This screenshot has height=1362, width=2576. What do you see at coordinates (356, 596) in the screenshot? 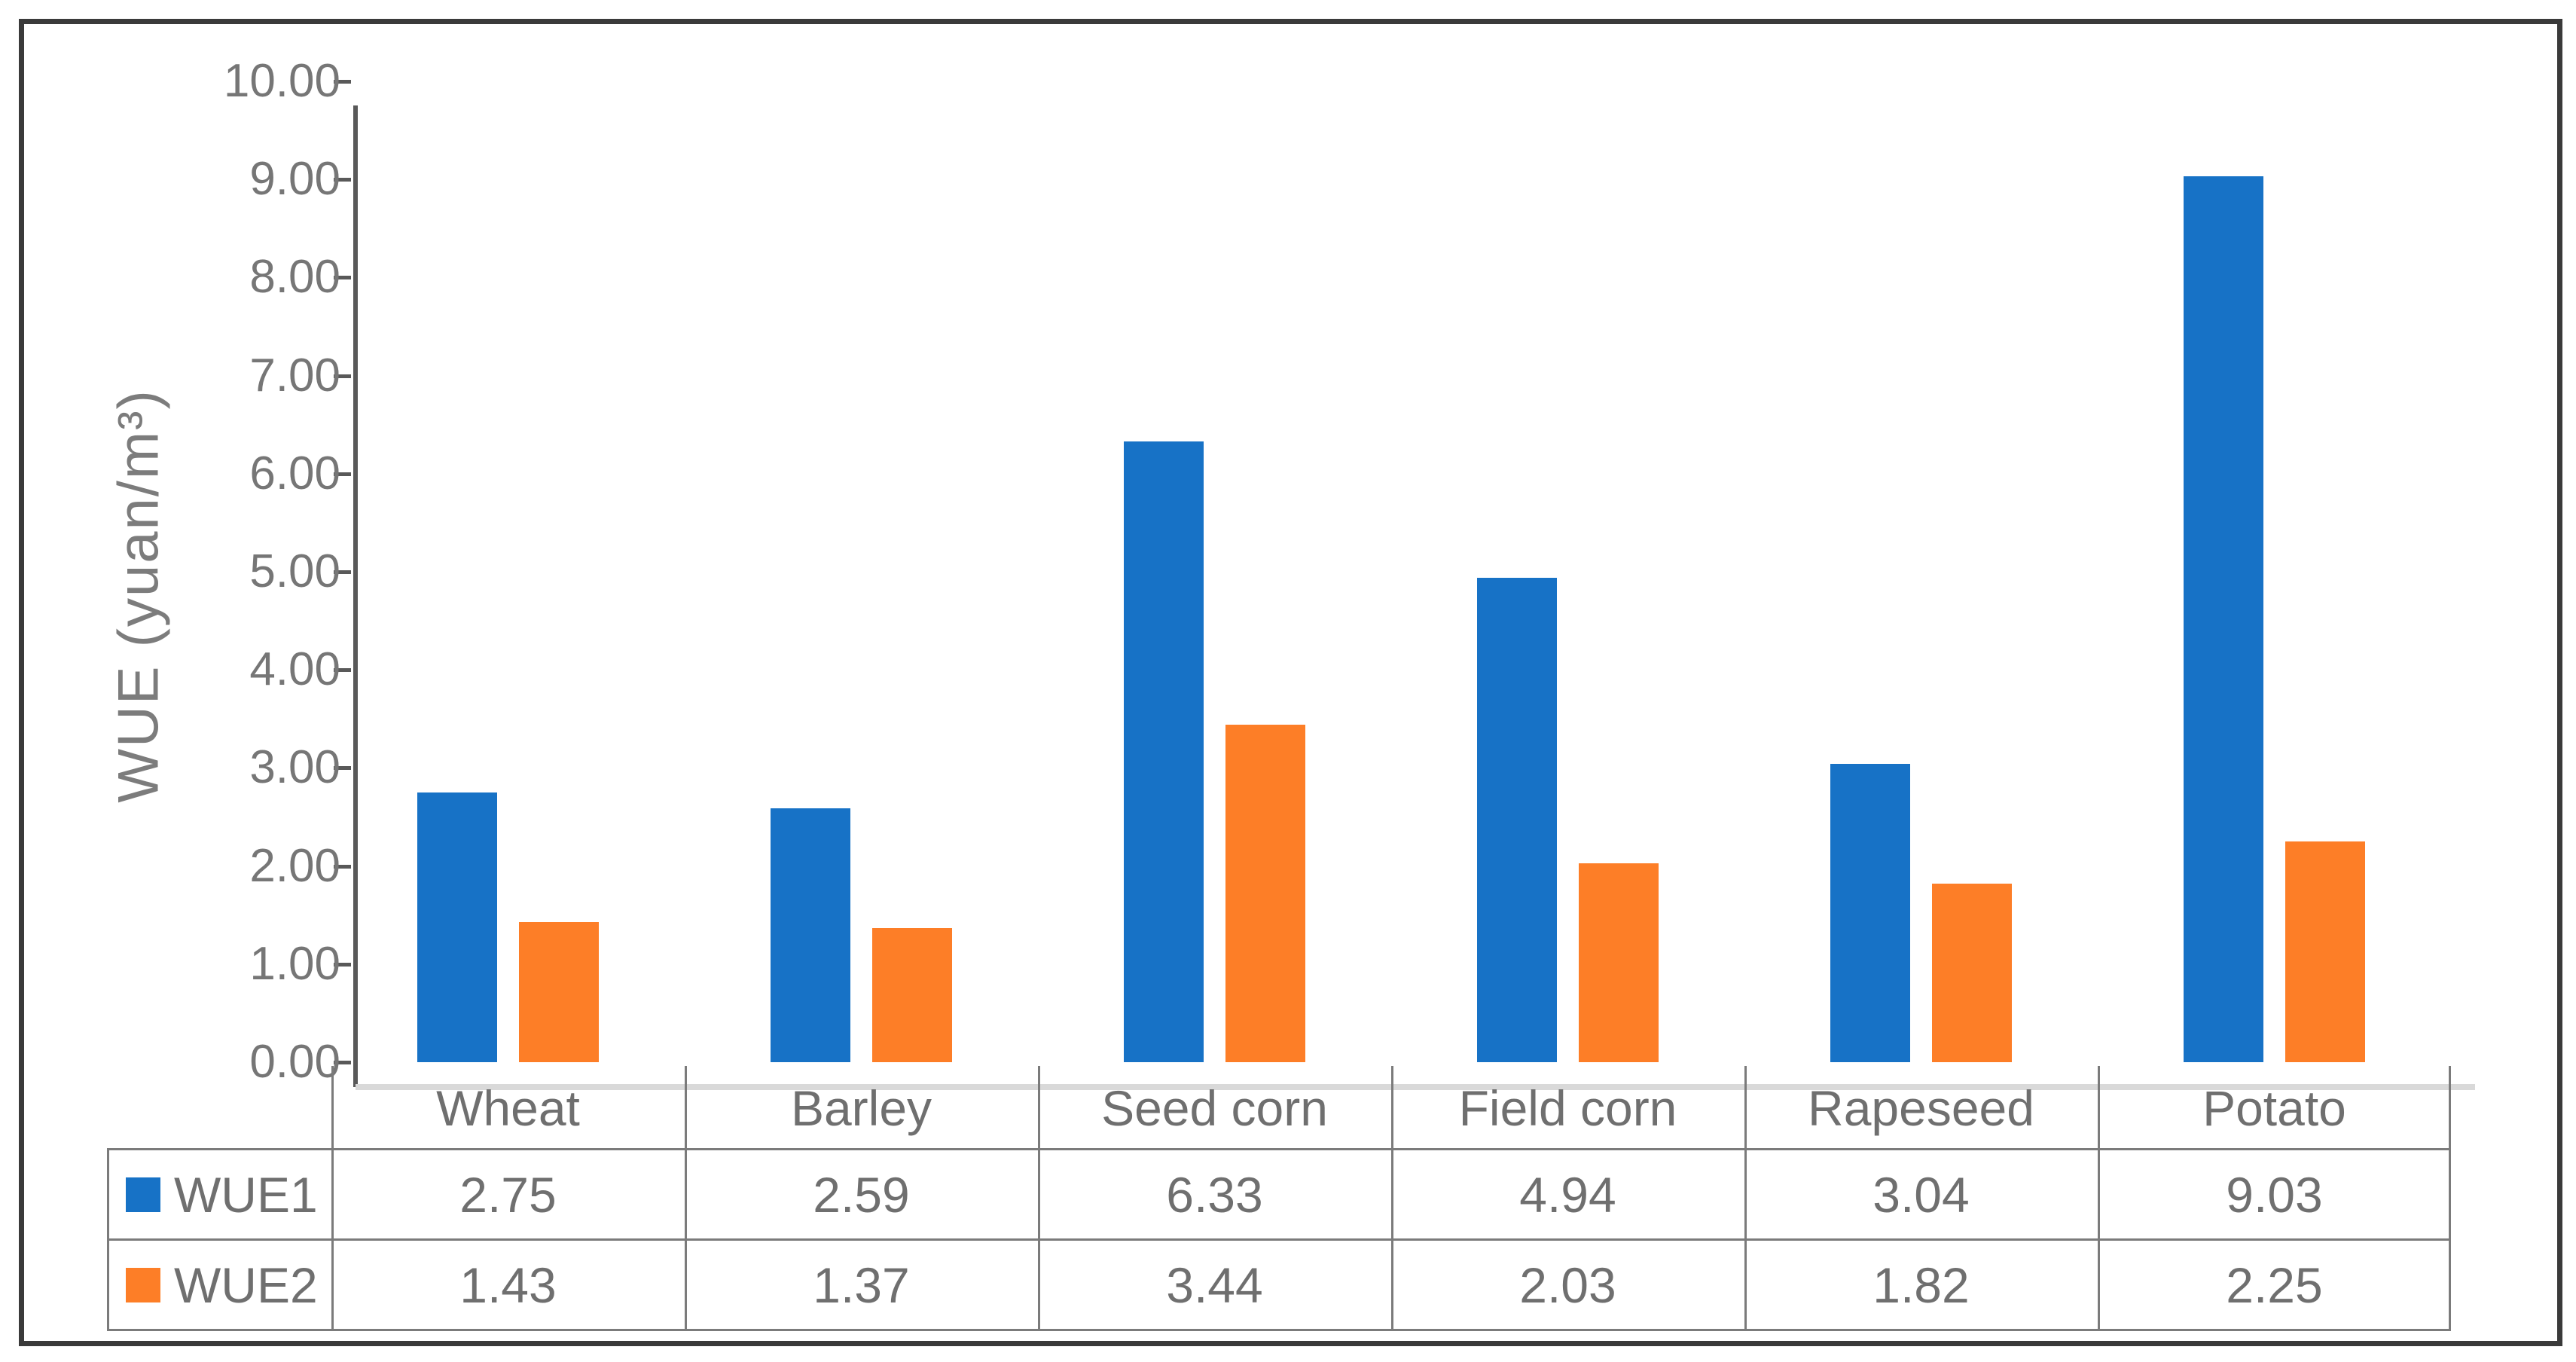
I see `y-axis-line` at bounding box center [356, 596].